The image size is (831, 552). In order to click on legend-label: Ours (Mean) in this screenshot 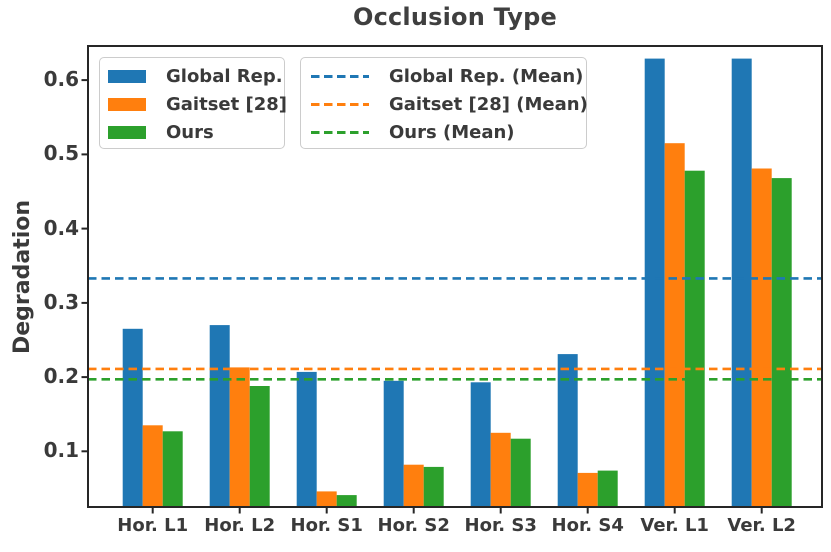, I will do `click(452, 132)`.